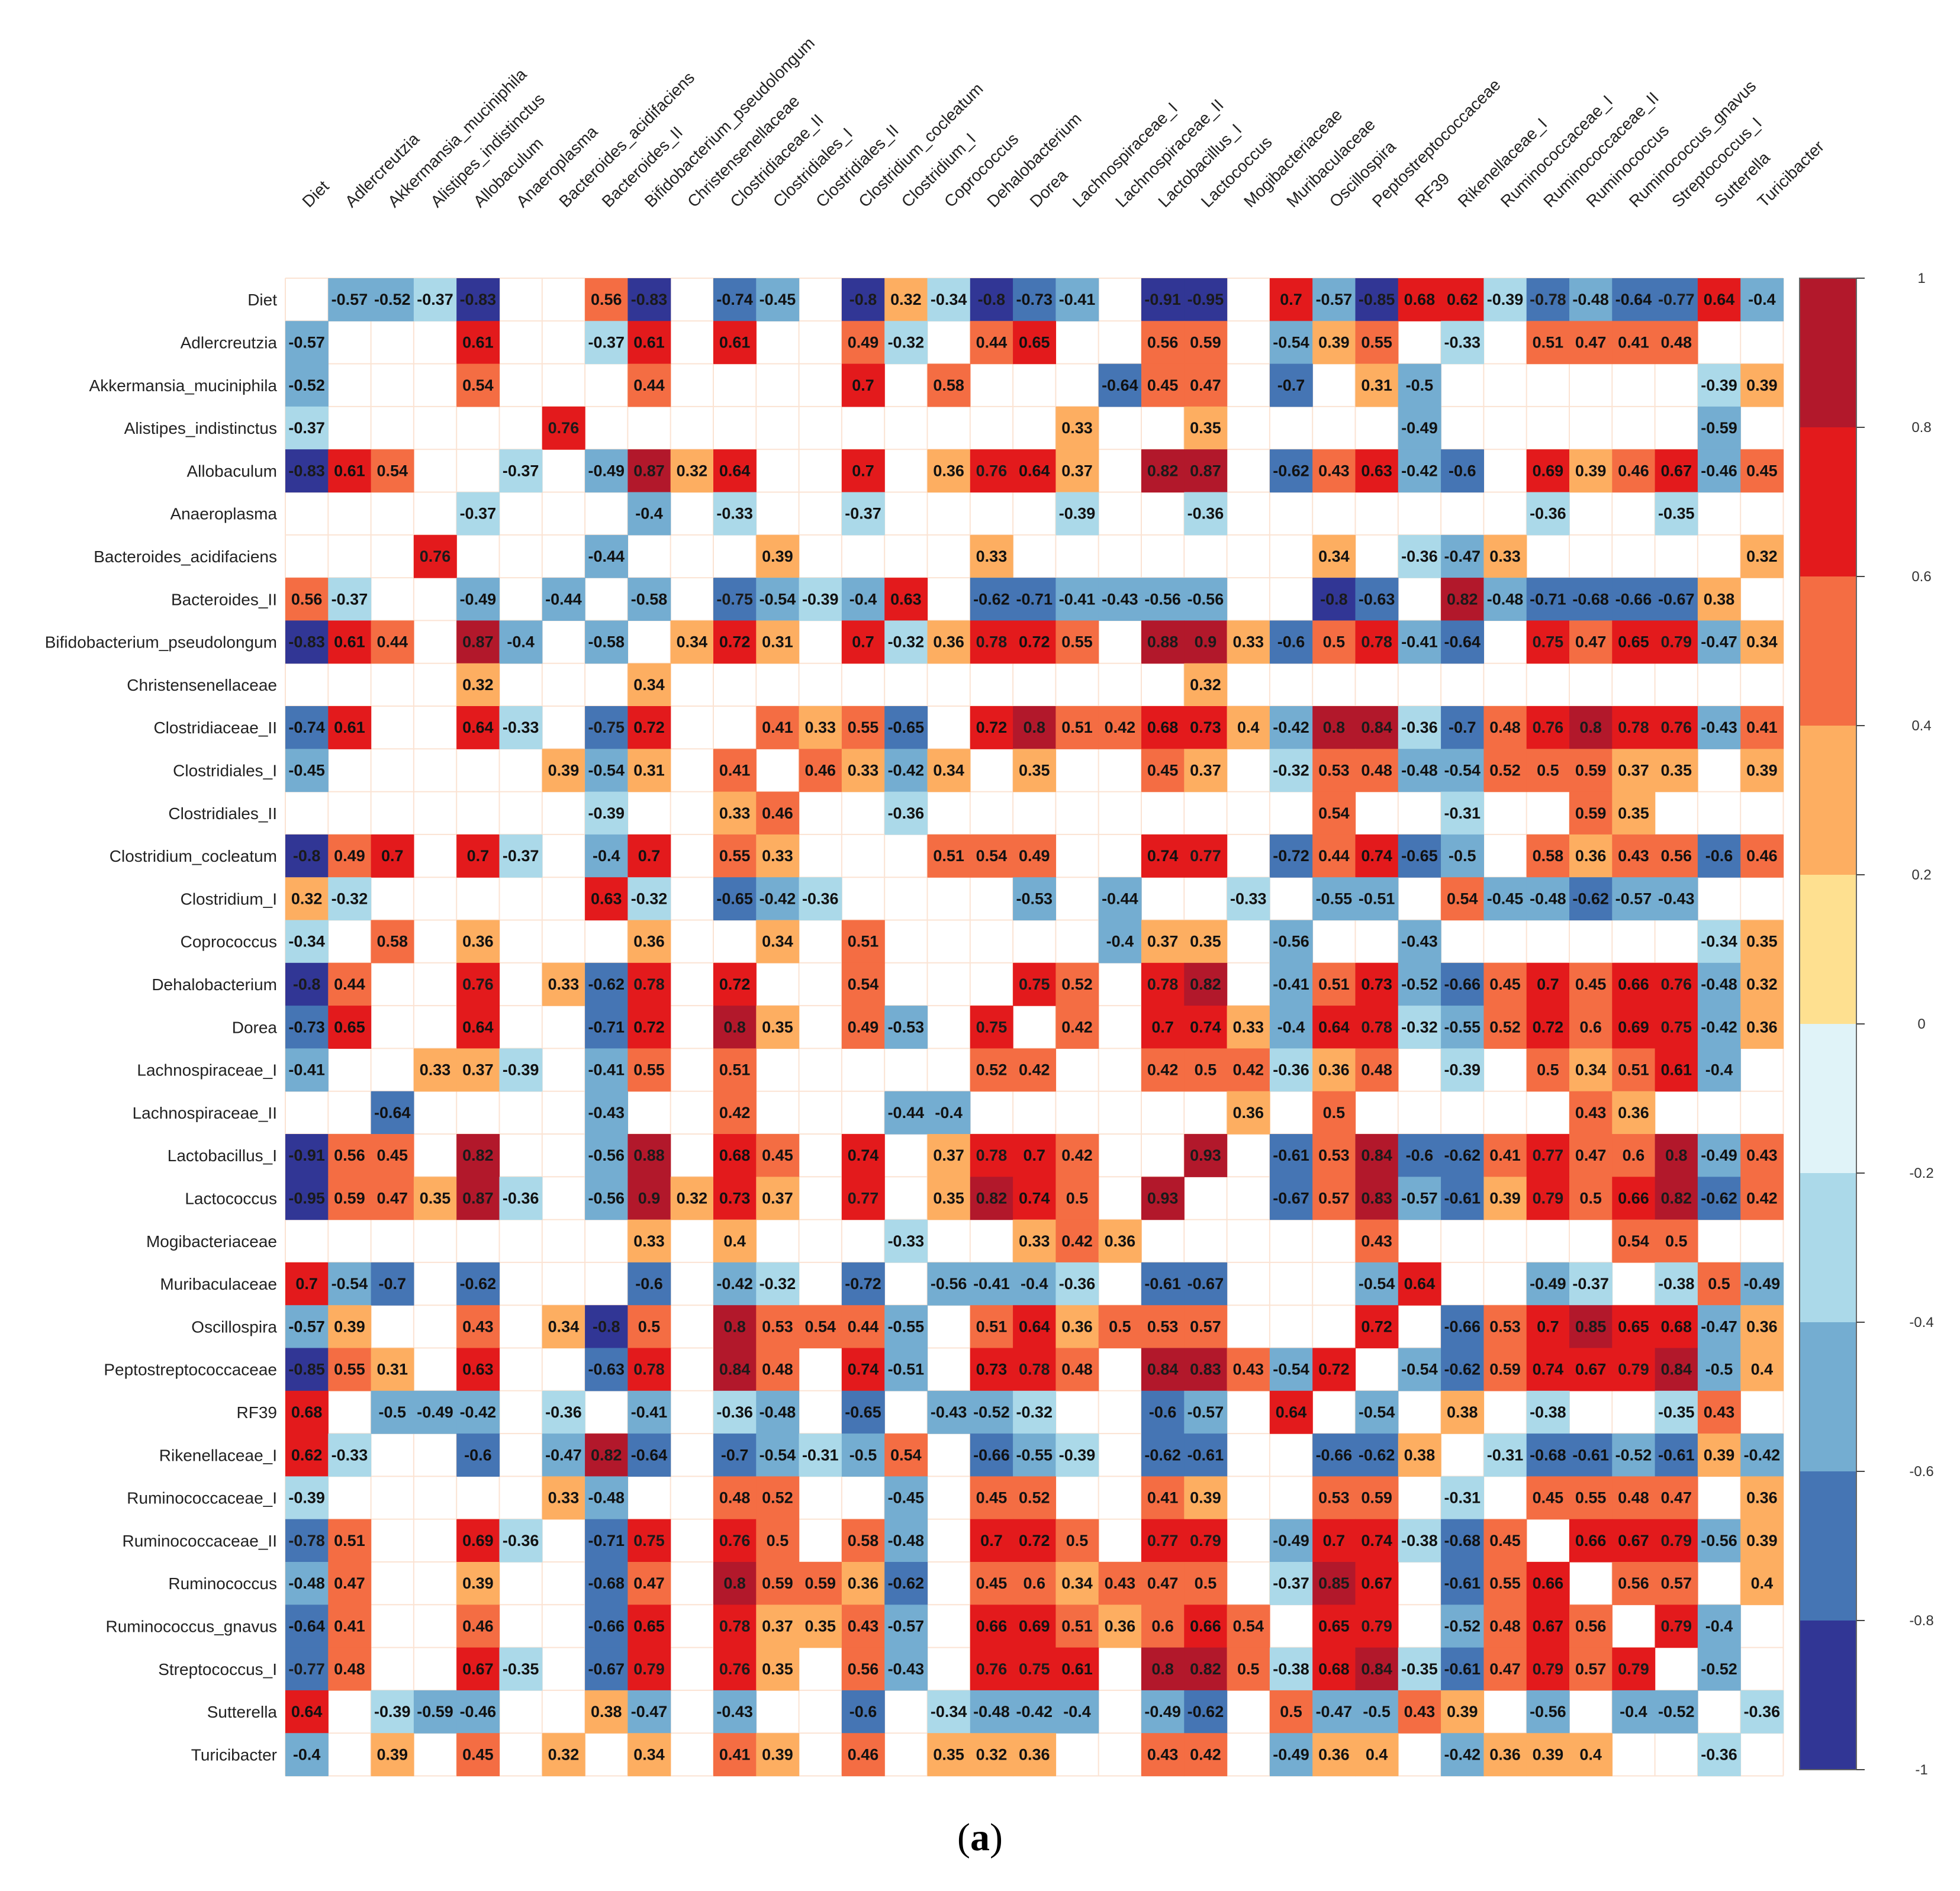 The image size is (1960, 1891). Describe the element at coordinates (649, 728) in the screenshot. I see `cell-value-label: 0.72` at that location.